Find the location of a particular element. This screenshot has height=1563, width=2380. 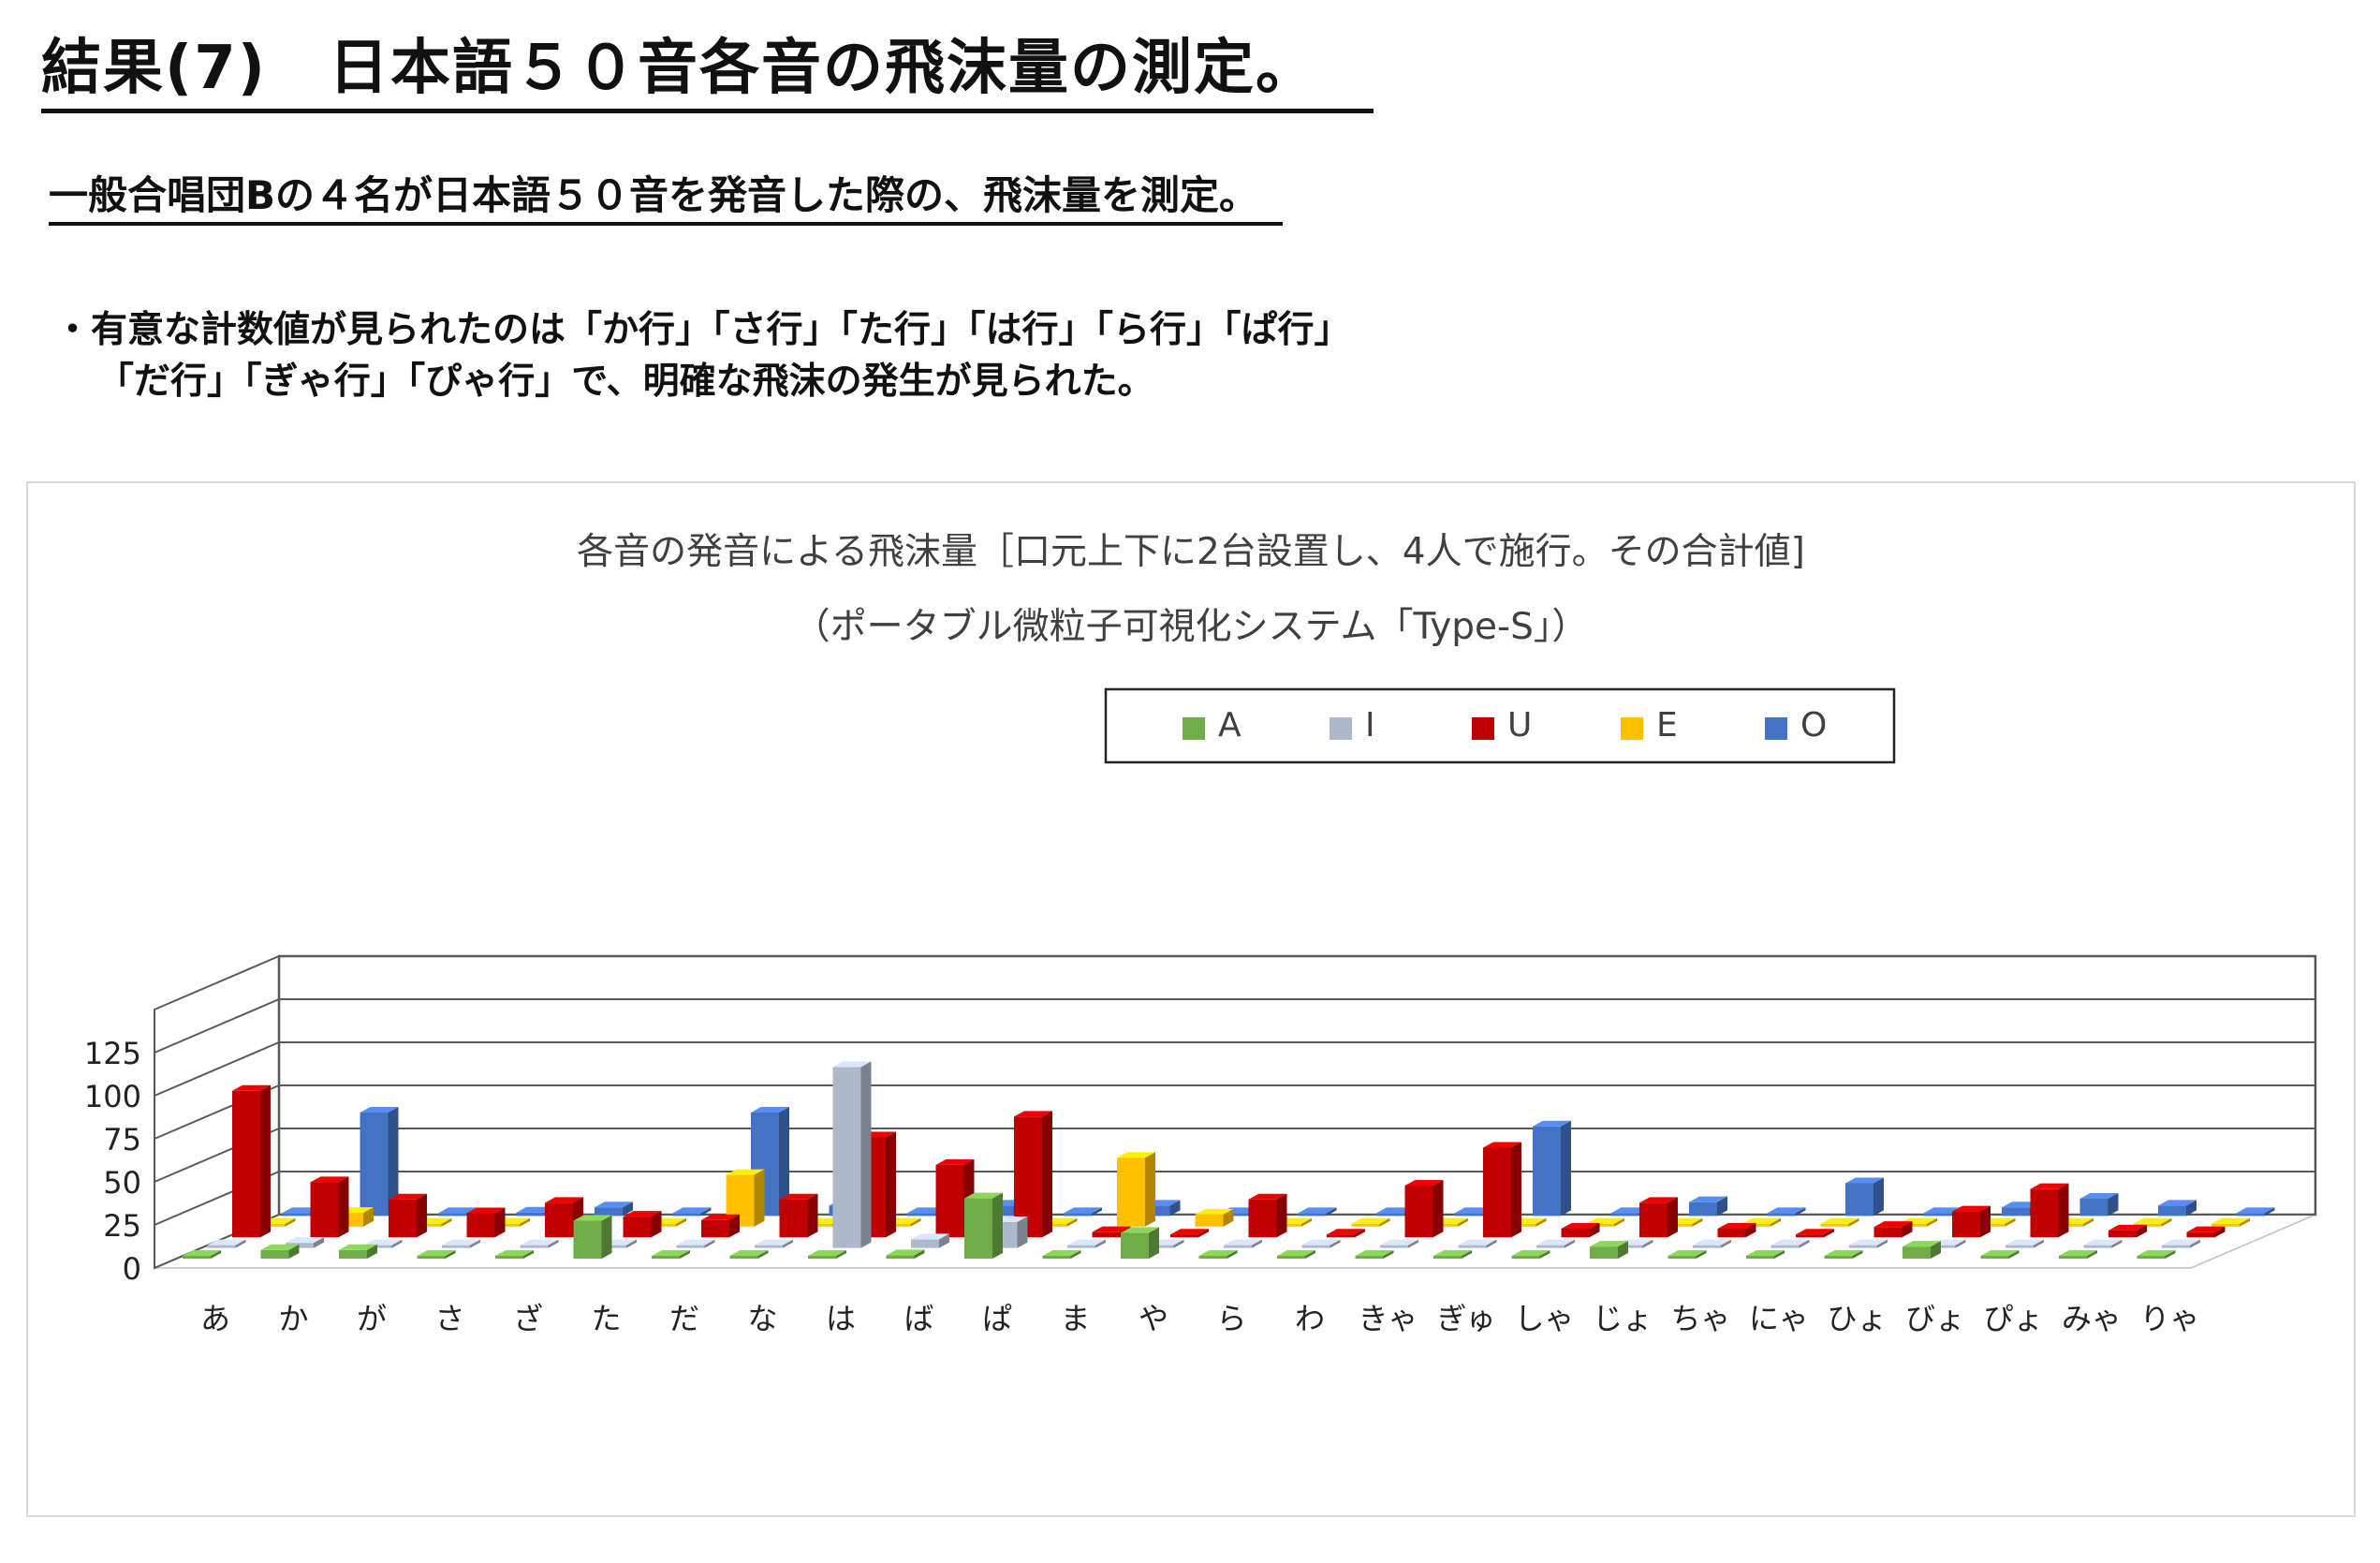

x-tick-label: びょ is located at coordinates (1935, 1318).